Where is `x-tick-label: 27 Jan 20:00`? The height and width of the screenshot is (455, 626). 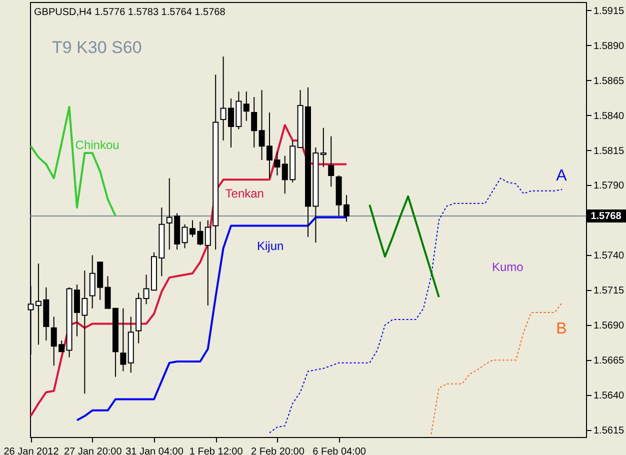
x-tick-label: 27 Jan 20:00 is located at coordinates (93, 450).